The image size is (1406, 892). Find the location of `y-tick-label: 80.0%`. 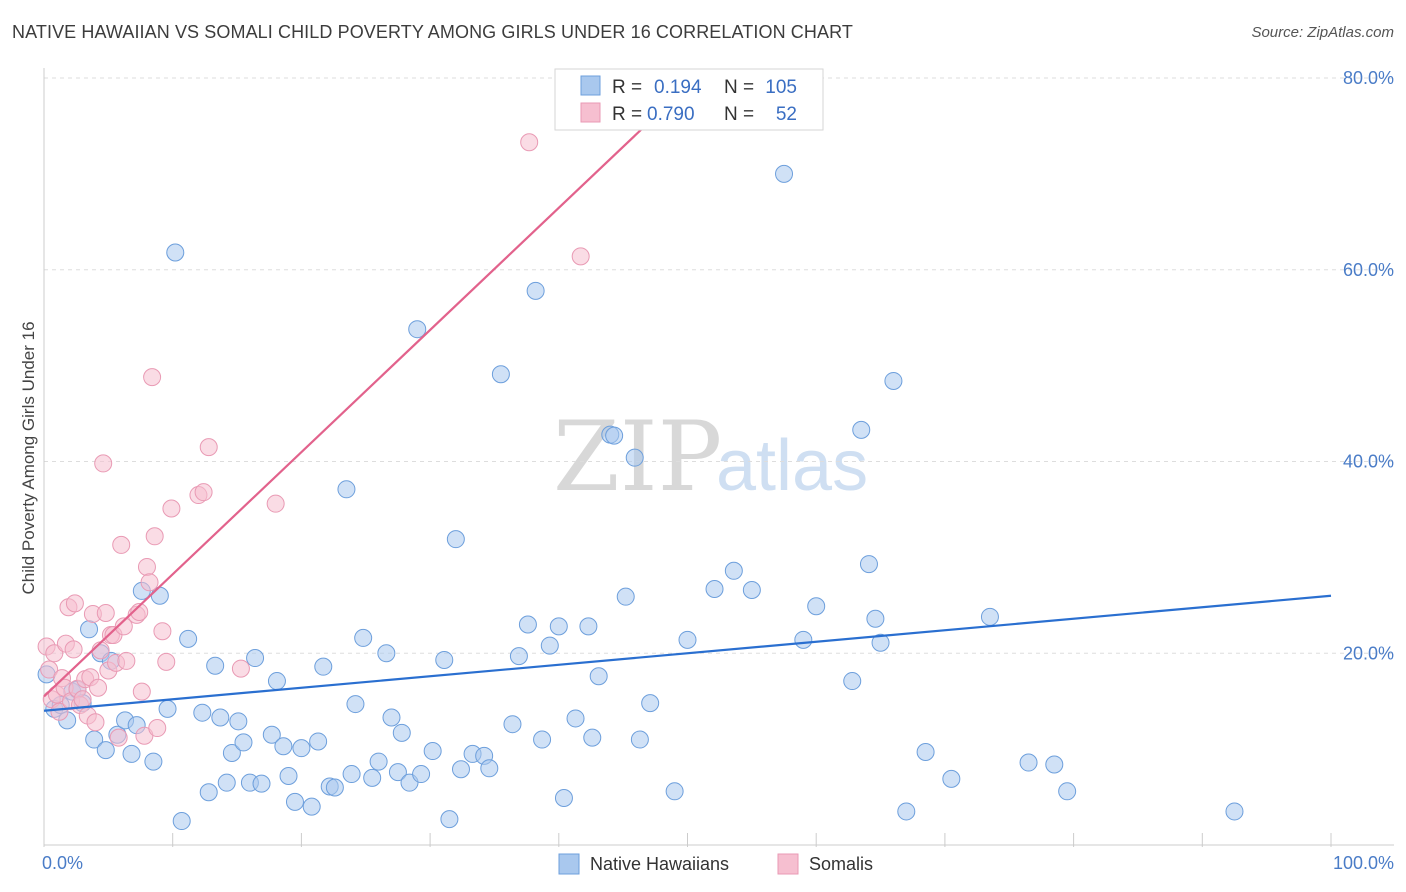

y-tick-label: 80.0% is located at coordinates (1368, 78).